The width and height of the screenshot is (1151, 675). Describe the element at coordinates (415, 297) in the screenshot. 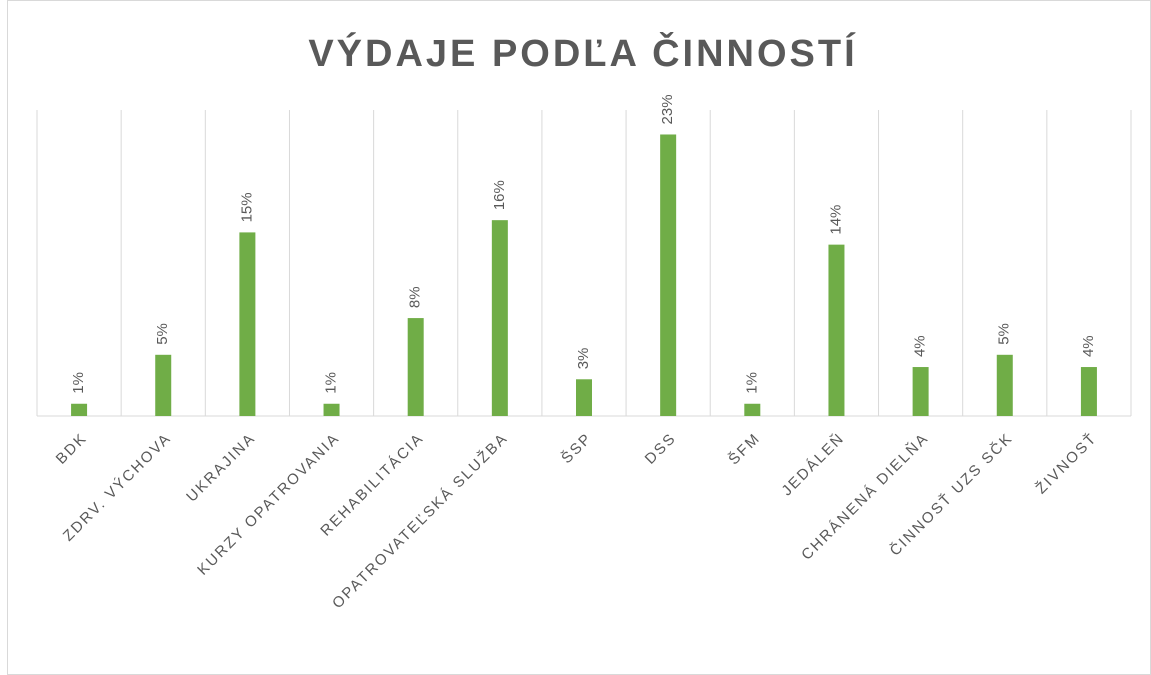

I see `data-label: 8%` at that location.